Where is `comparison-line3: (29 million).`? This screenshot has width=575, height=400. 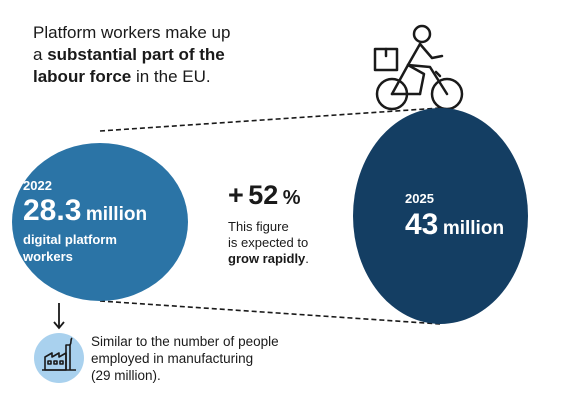
comparison-line3: (29 million). is located at coordinates (126, 375).